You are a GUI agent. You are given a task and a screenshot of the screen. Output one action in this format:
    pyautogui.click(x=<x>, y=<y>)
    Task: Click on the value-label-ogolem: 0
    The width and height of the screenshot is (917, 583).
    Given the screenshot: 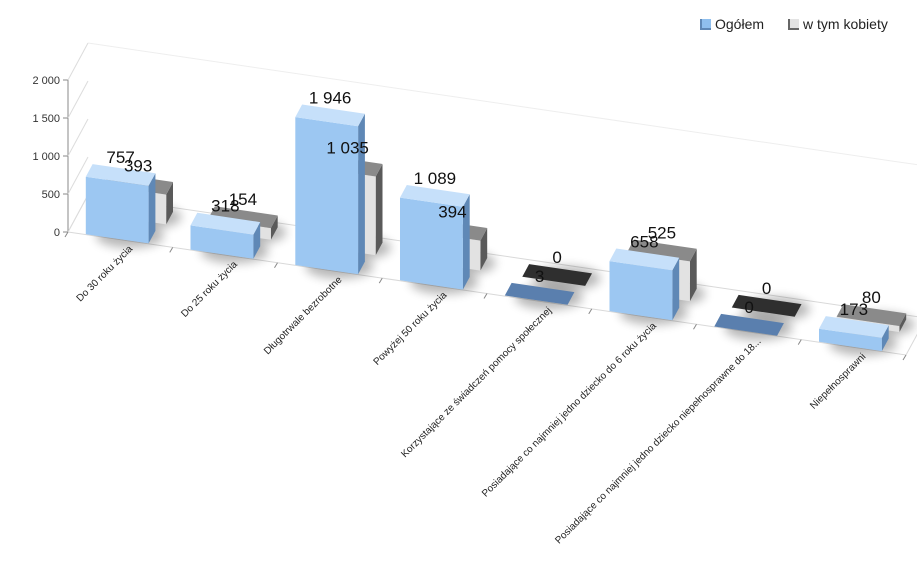 What is the action you would take?
    pyautogui.click(x=748, y=307)
    